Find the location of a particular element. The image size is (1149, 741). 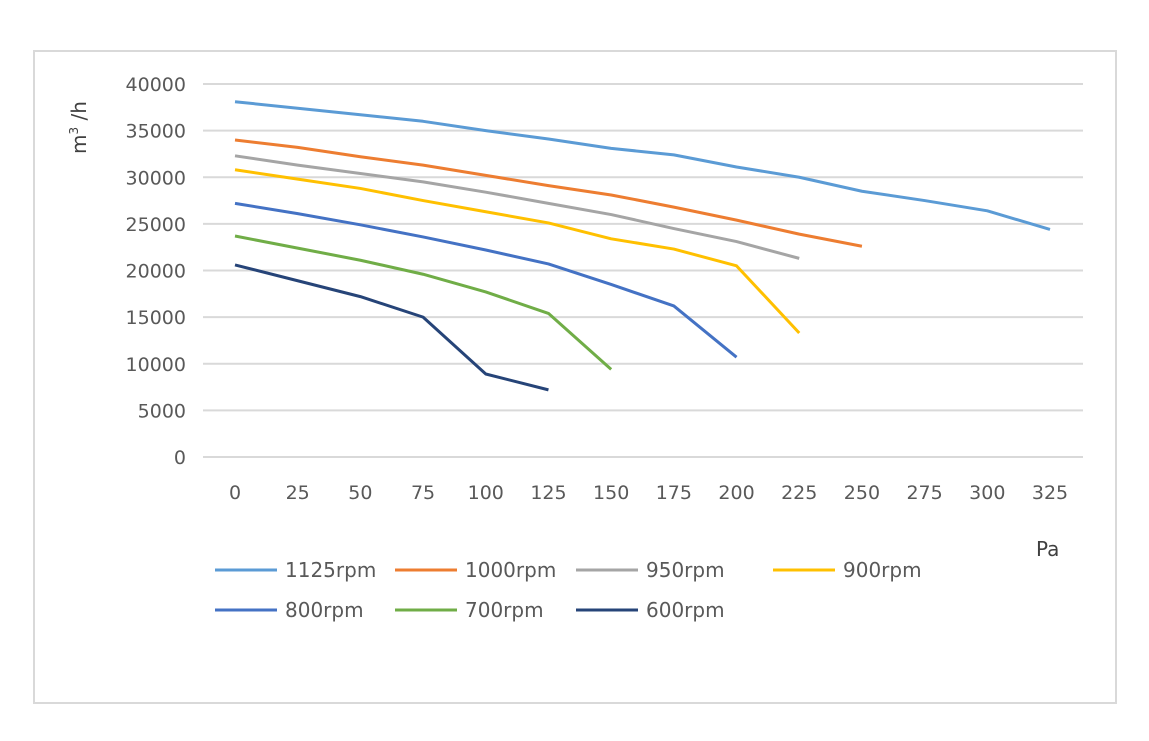

y-tick-label: 0 is located at coordinates (180, 458).